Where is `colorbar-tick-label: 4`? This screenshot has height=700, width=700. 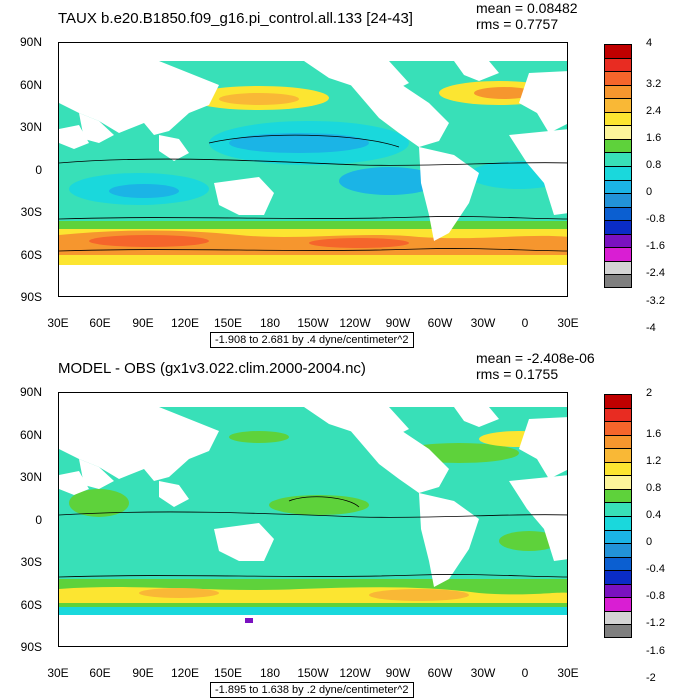
colorbar-tick-label: 4 is located at coordinates (649, 43).